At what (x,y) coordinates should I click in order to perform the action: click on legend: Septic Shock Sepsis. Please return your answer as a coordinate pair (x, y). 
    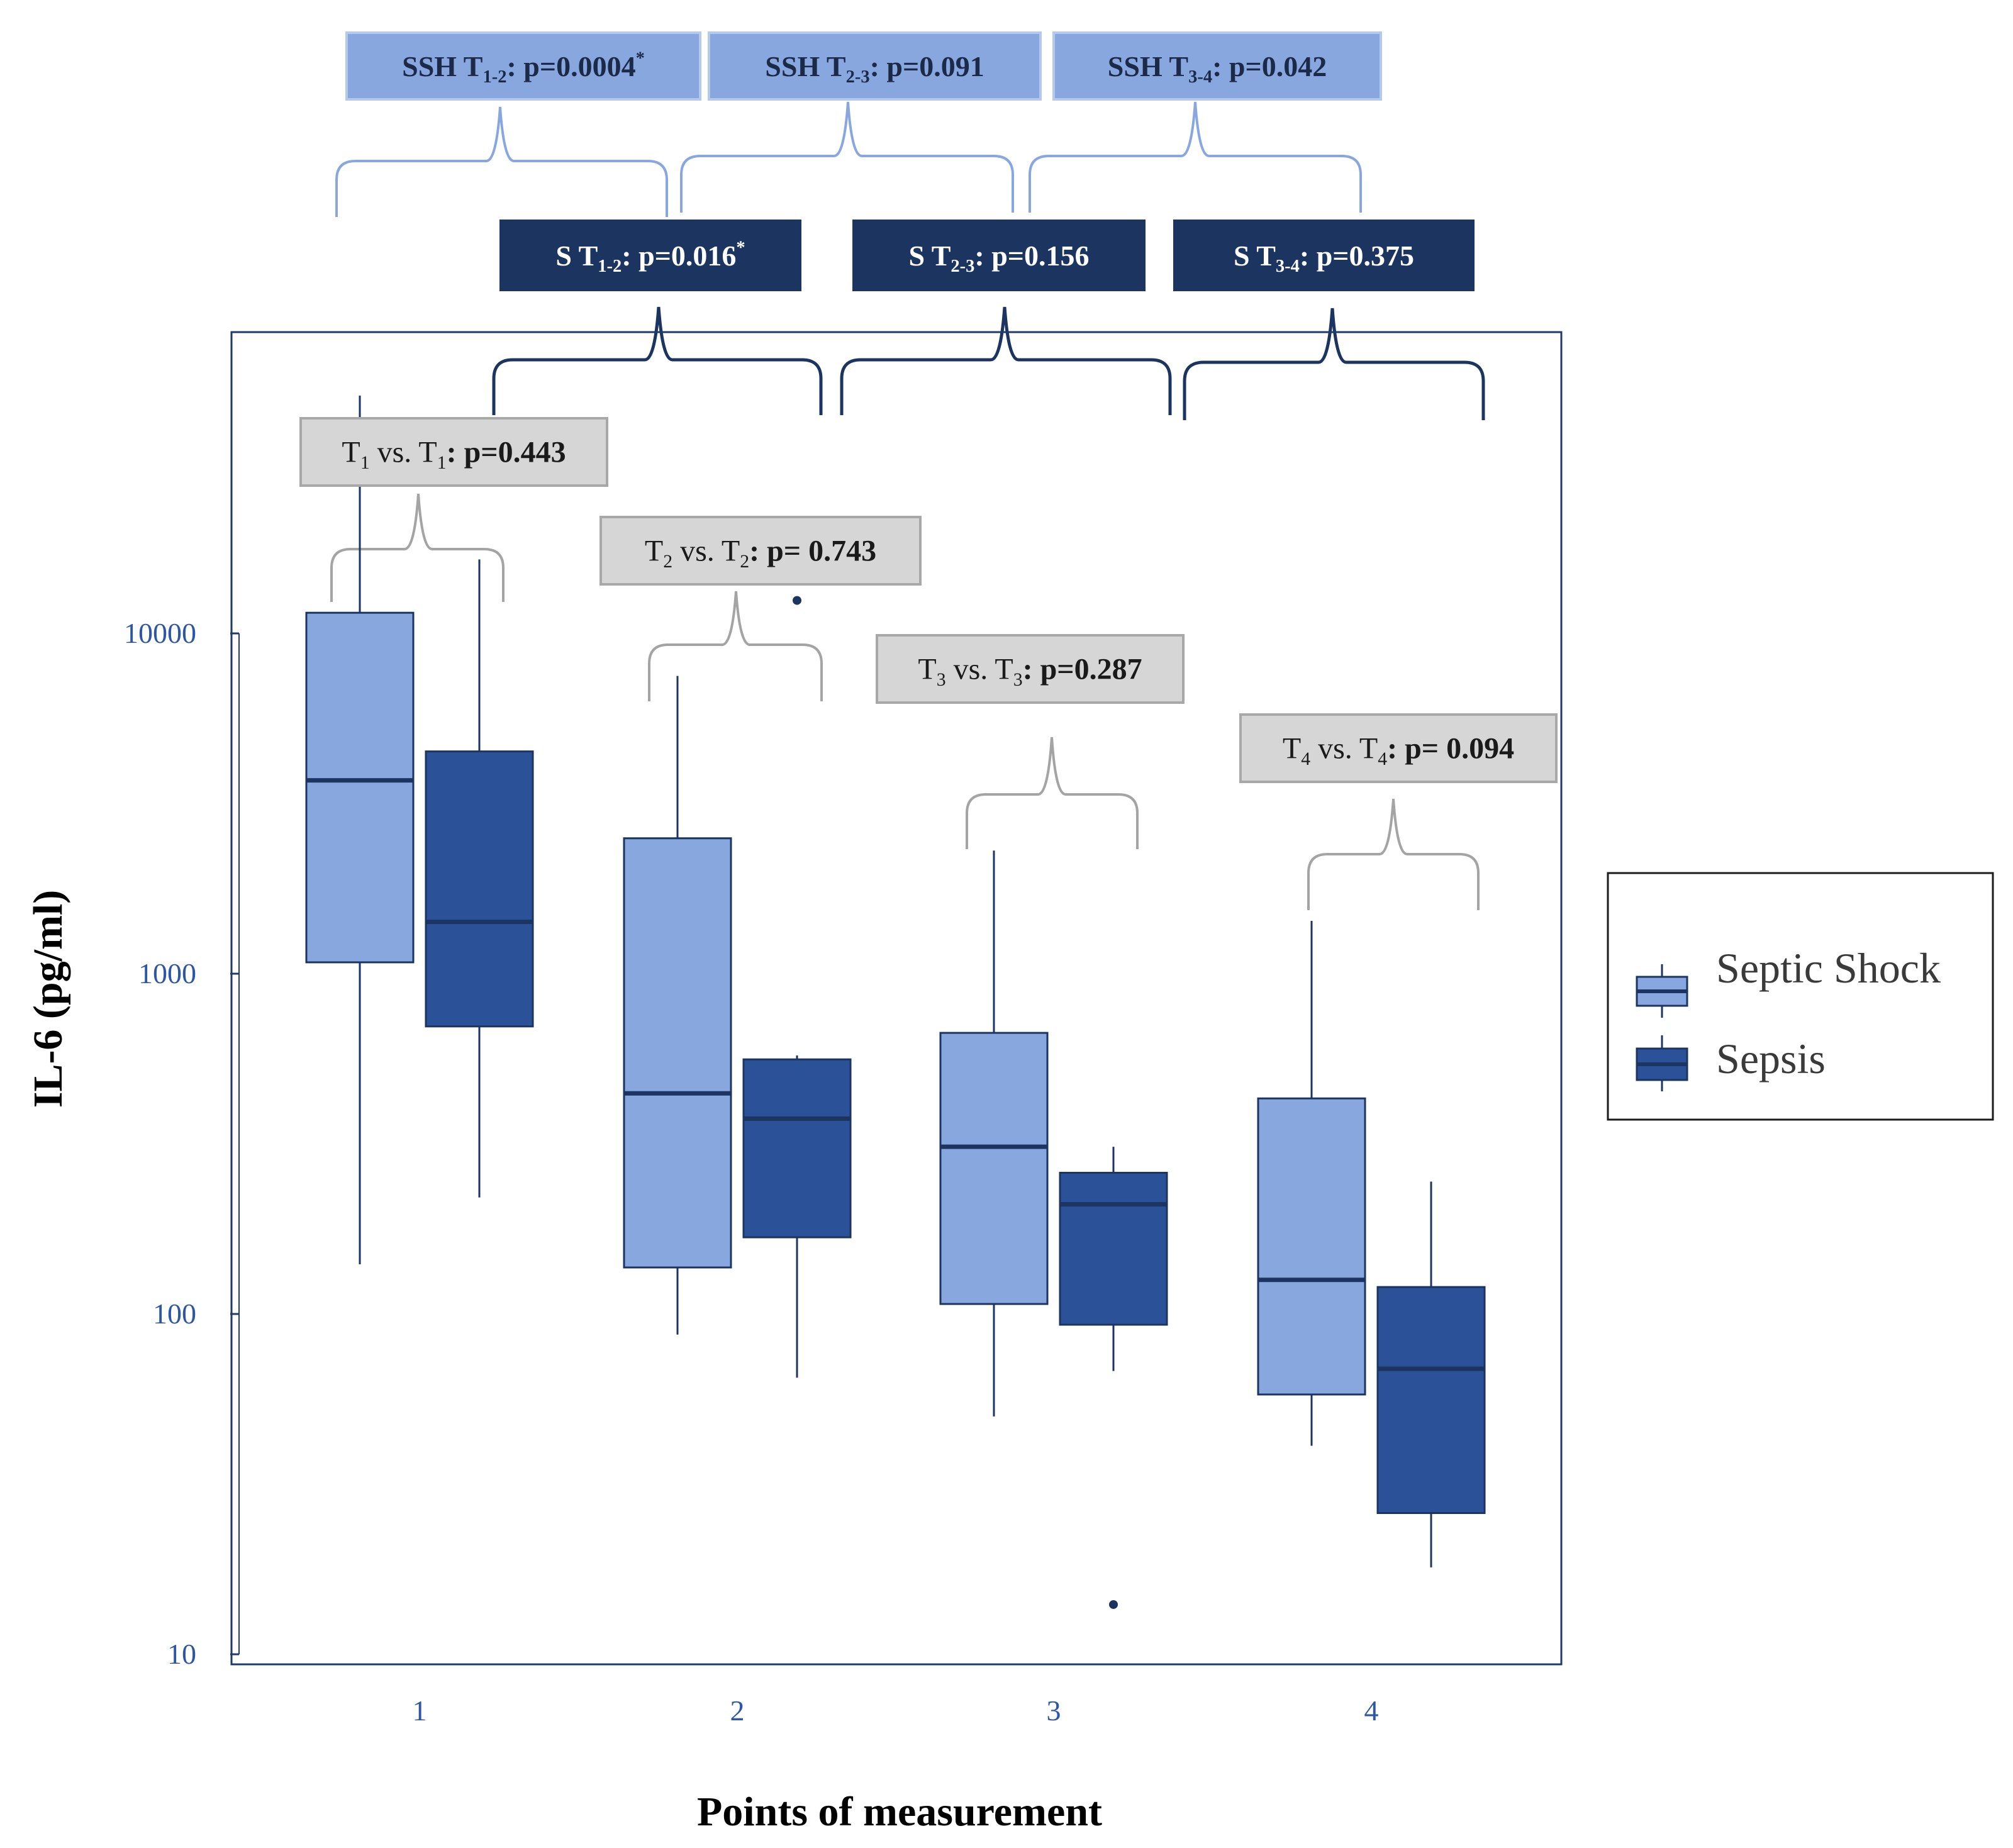
    Looking at the image, I should click on (1800, 996).